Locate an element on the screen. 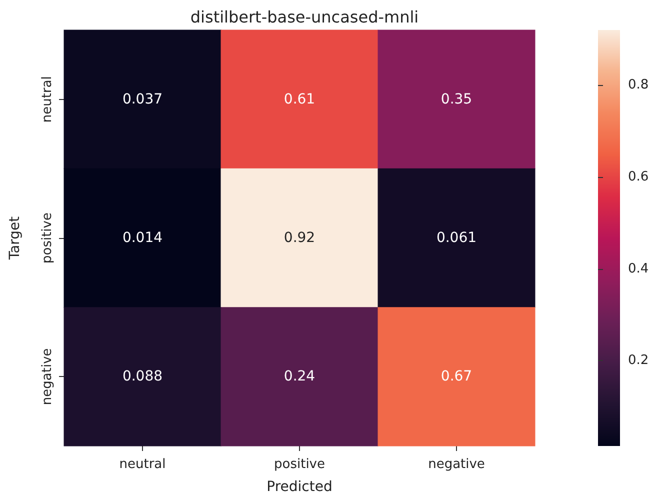 Image resolution: width=663 pixels, height=502 pixels. data-label: 0.088 is located at coordinates (142, 376).